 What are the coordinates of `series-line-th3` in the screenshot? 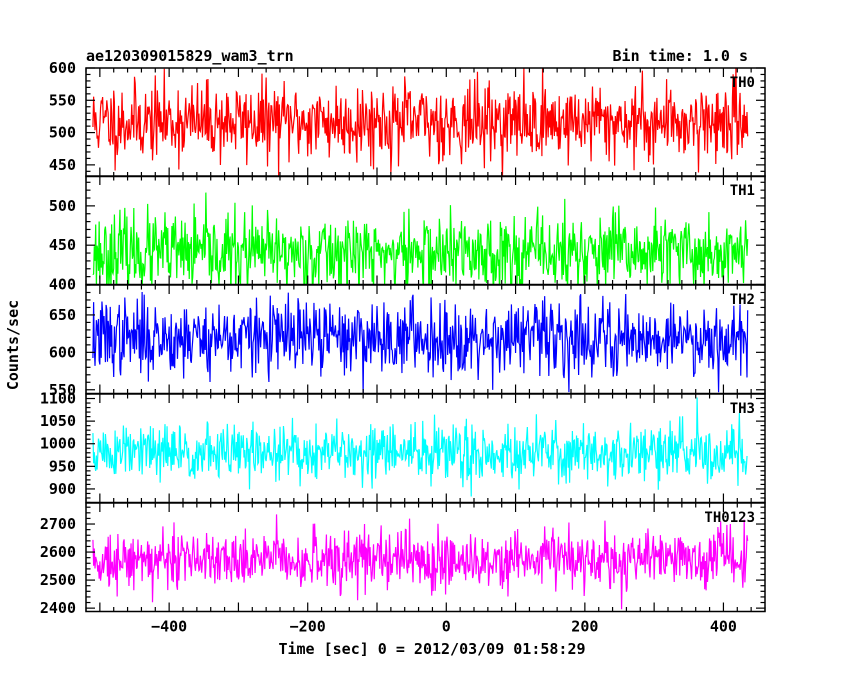 It's located at (420, 447).